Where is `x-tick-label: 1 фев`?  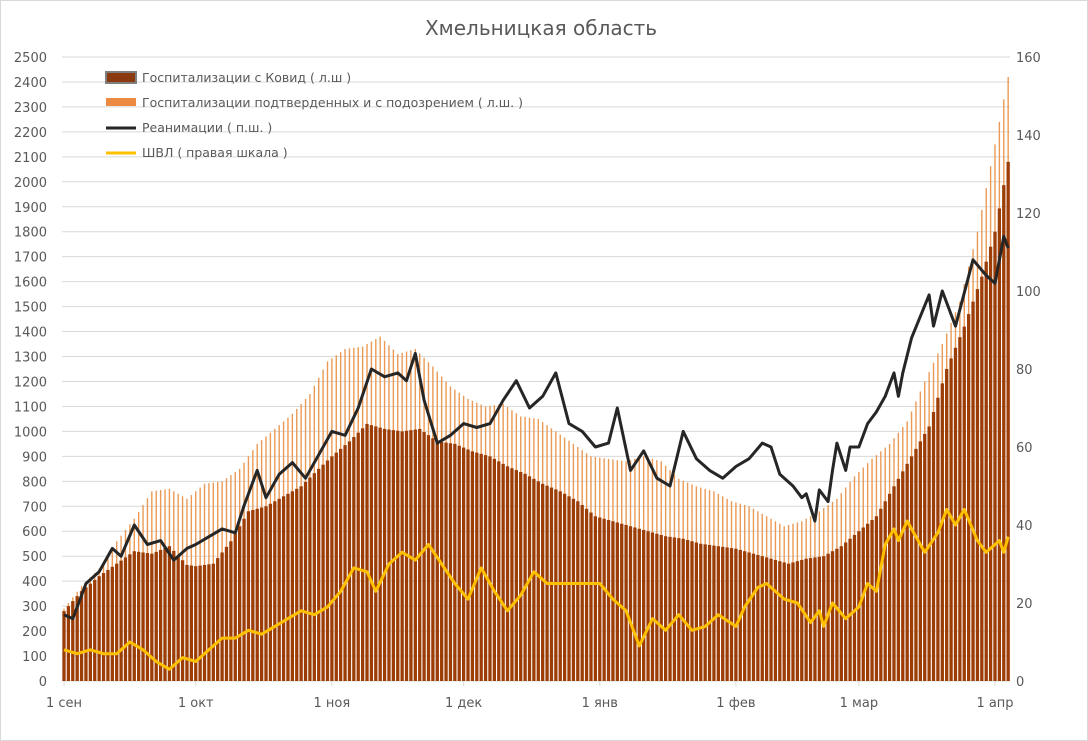 x-tick-label: 1 фев is located at coordinates (735, 703).